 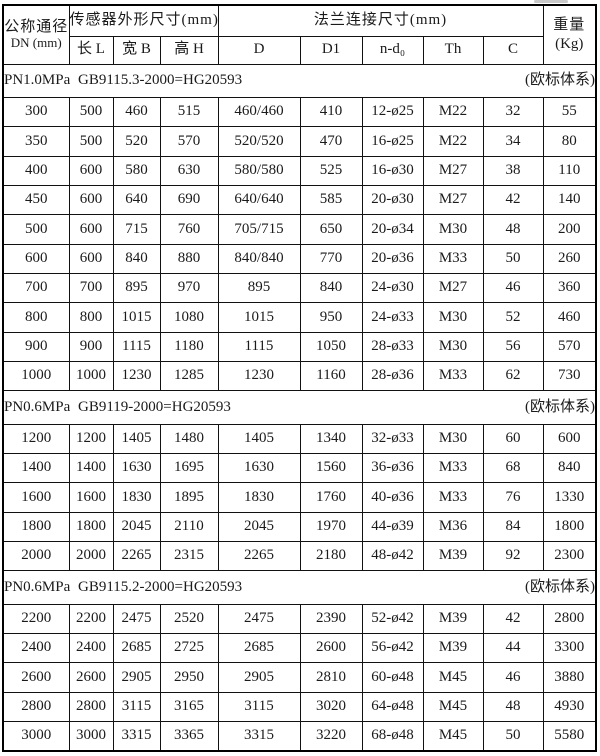 What do you see at coordinates (331, 736) in the screenshot?
I see `cell-d1: 3220` at bounding box center [331, 736].